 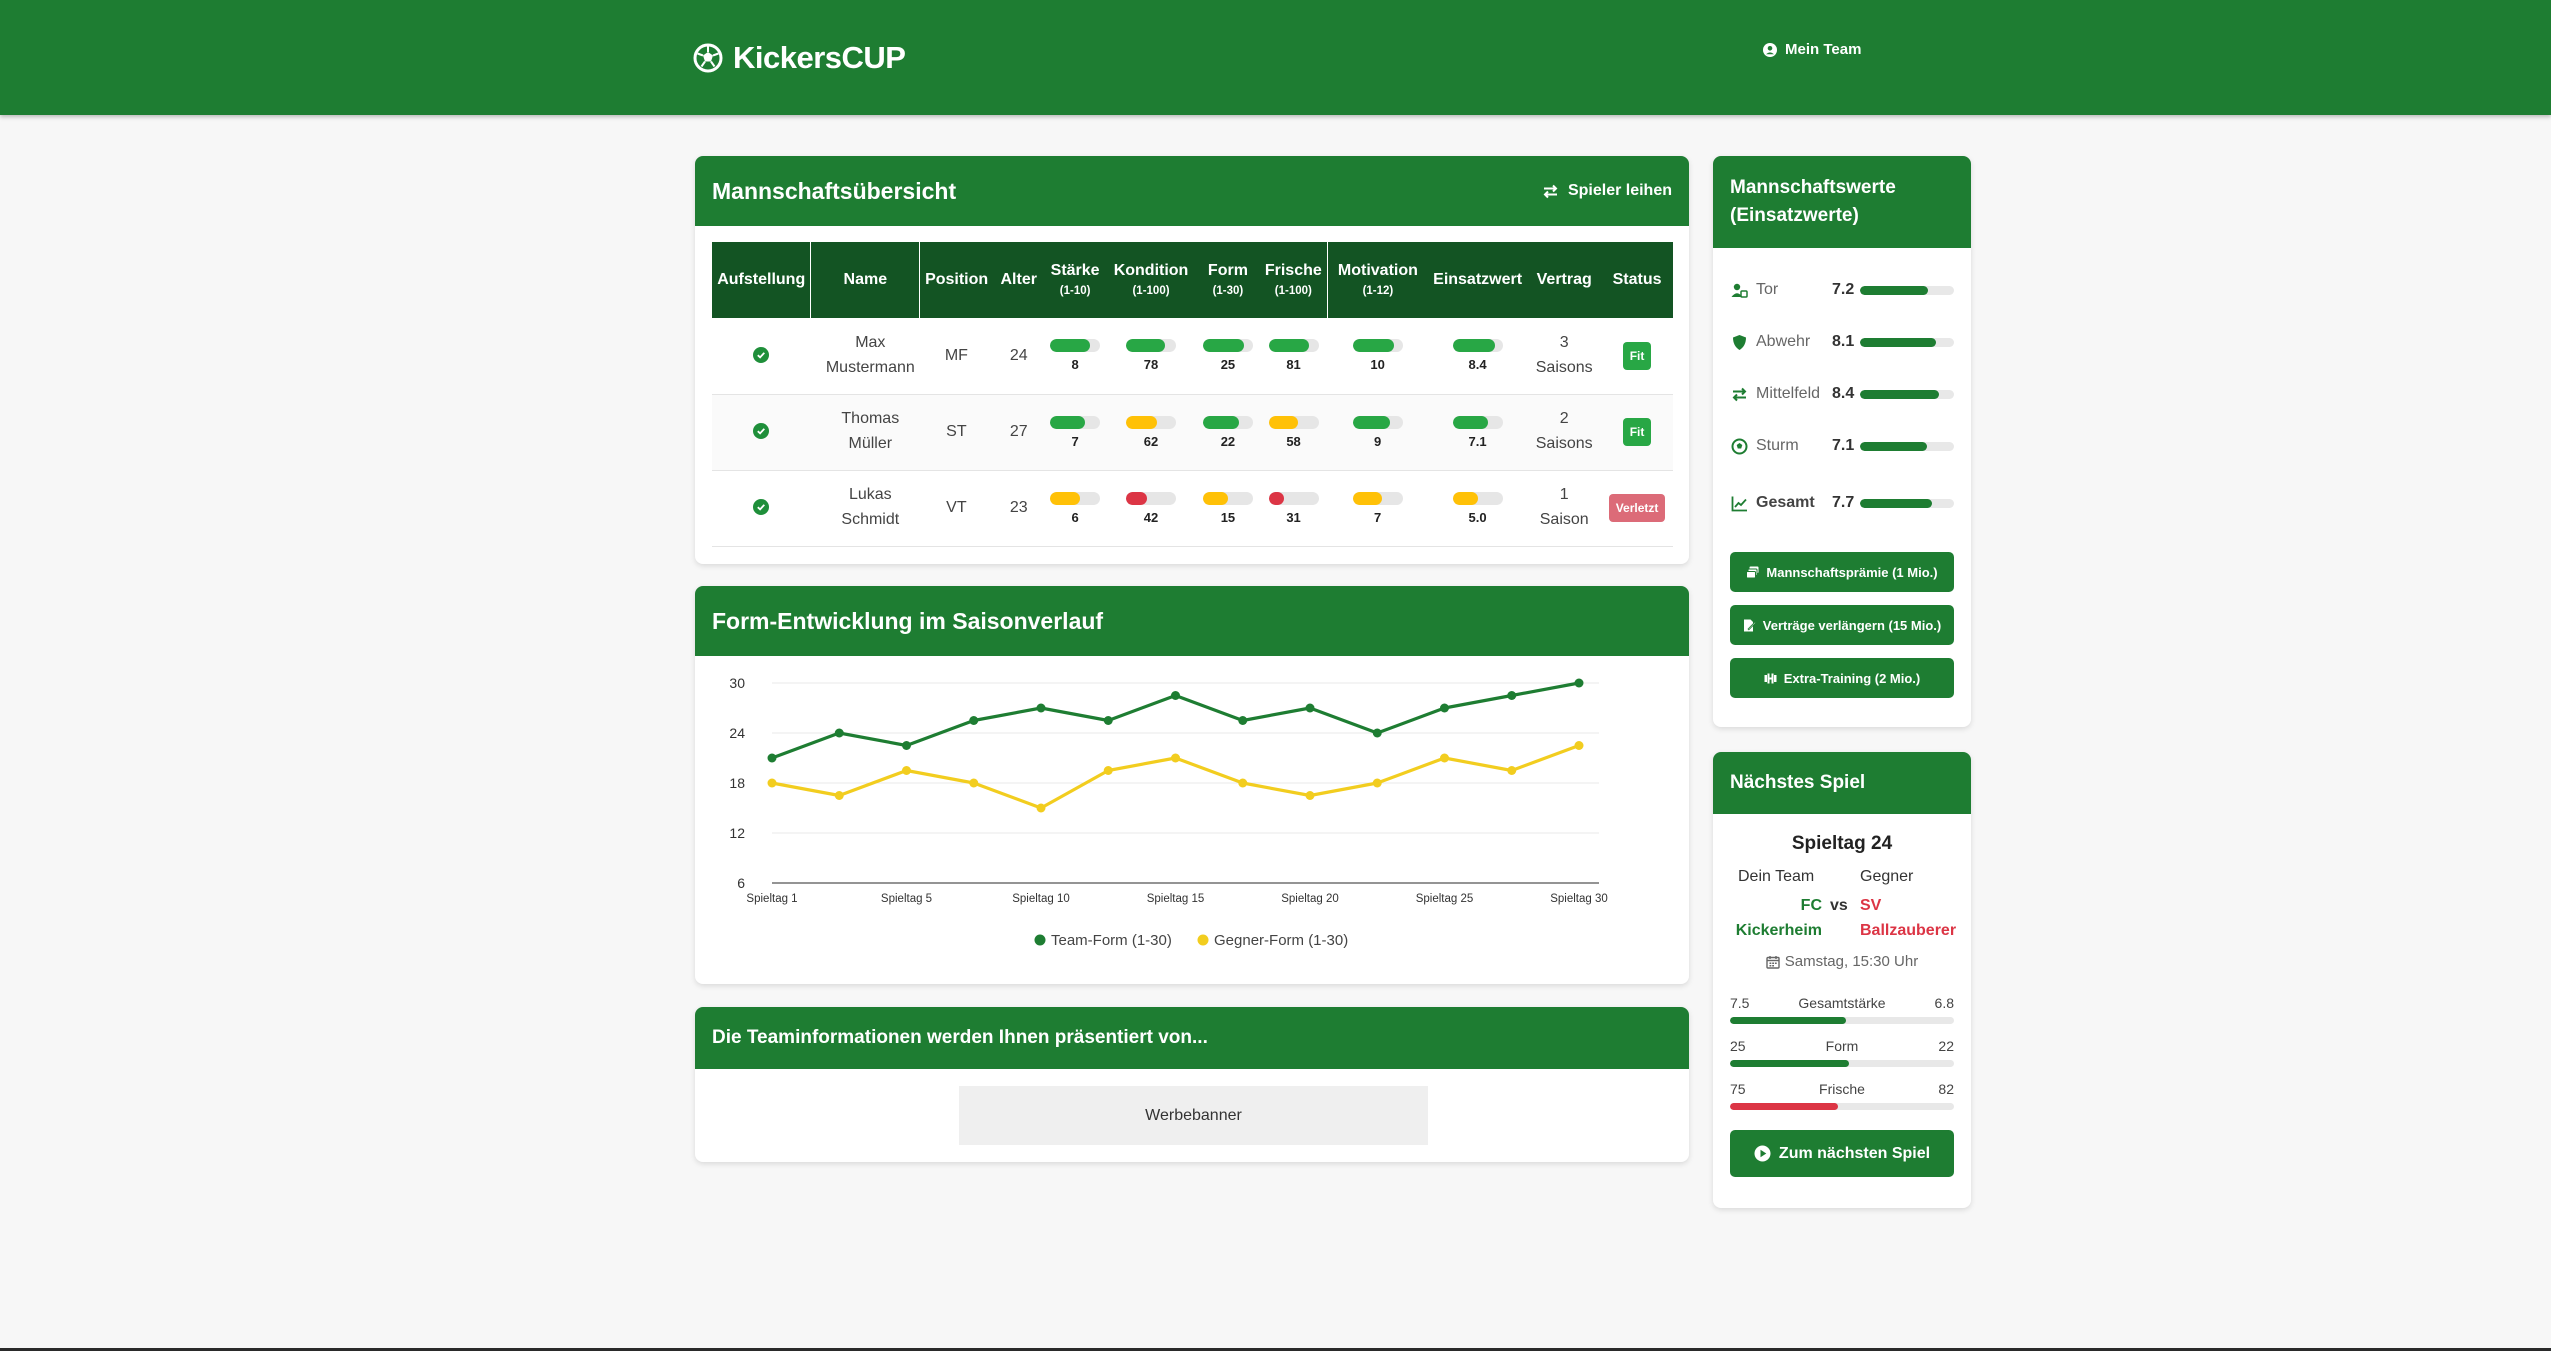 I want to click on strength-meter: 8, so click(x=1075, y=355).